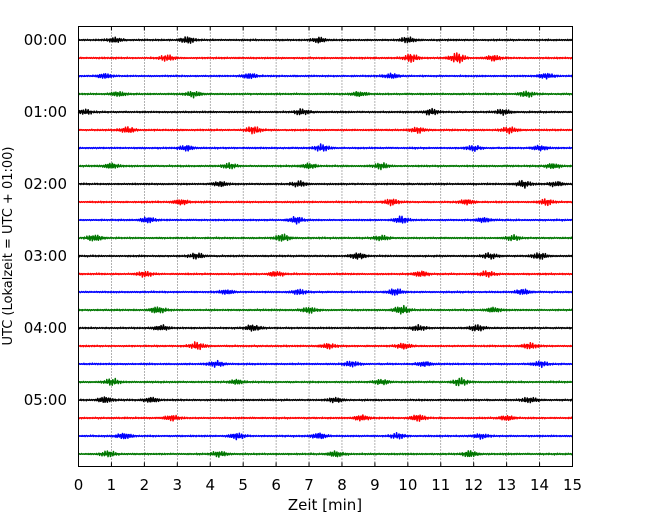 The width and height of the screenshot is (650, 524). Describe the element at coordinates (45, 112) in the screenshot. I see `y-tick-label: 01:00` at that location.